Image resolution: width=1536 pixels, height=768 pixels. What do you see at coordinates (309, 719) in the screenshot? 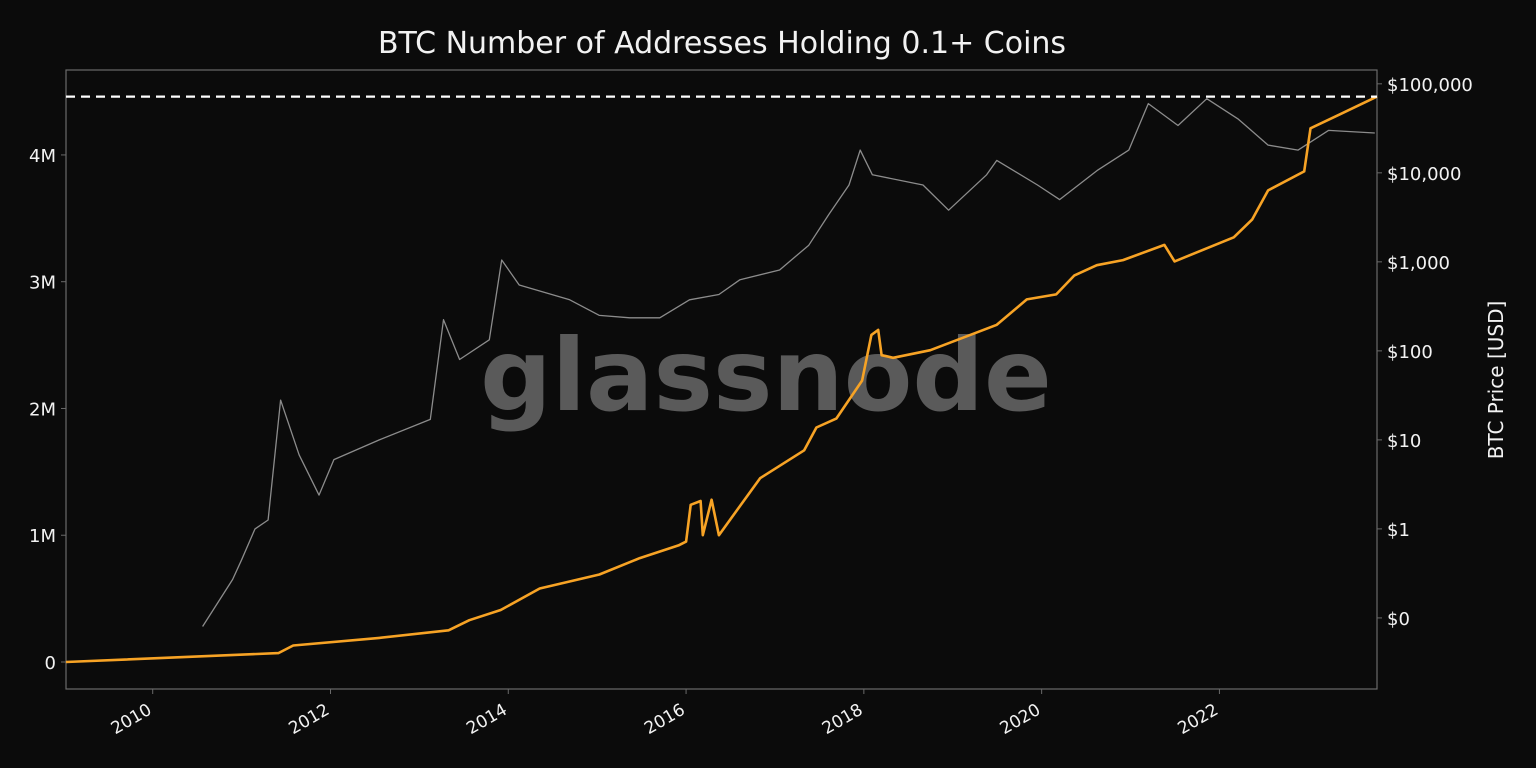
I see `x-tick-label: 2012` at bounding box center [309, 719].